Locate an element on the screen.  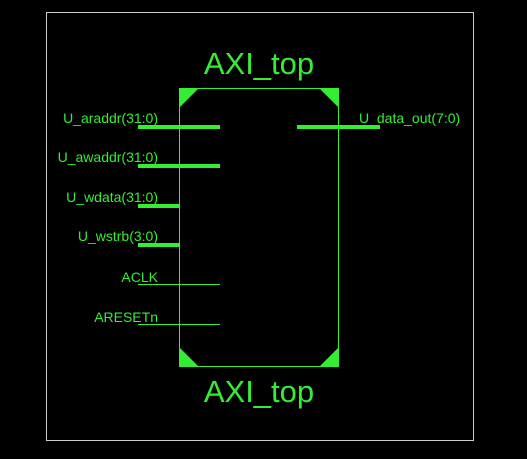
pin-wire-u-awaddr is located at coordinates (179, 166).